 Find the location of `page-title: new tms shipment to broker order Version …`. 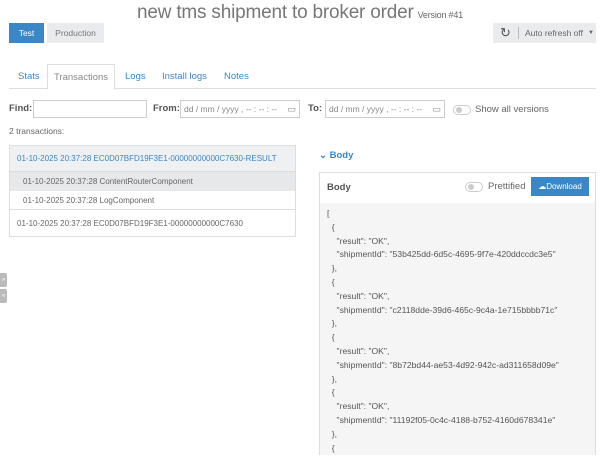

page-title: new tms shipment to broker order Version … is located at coordinates (300, 13).